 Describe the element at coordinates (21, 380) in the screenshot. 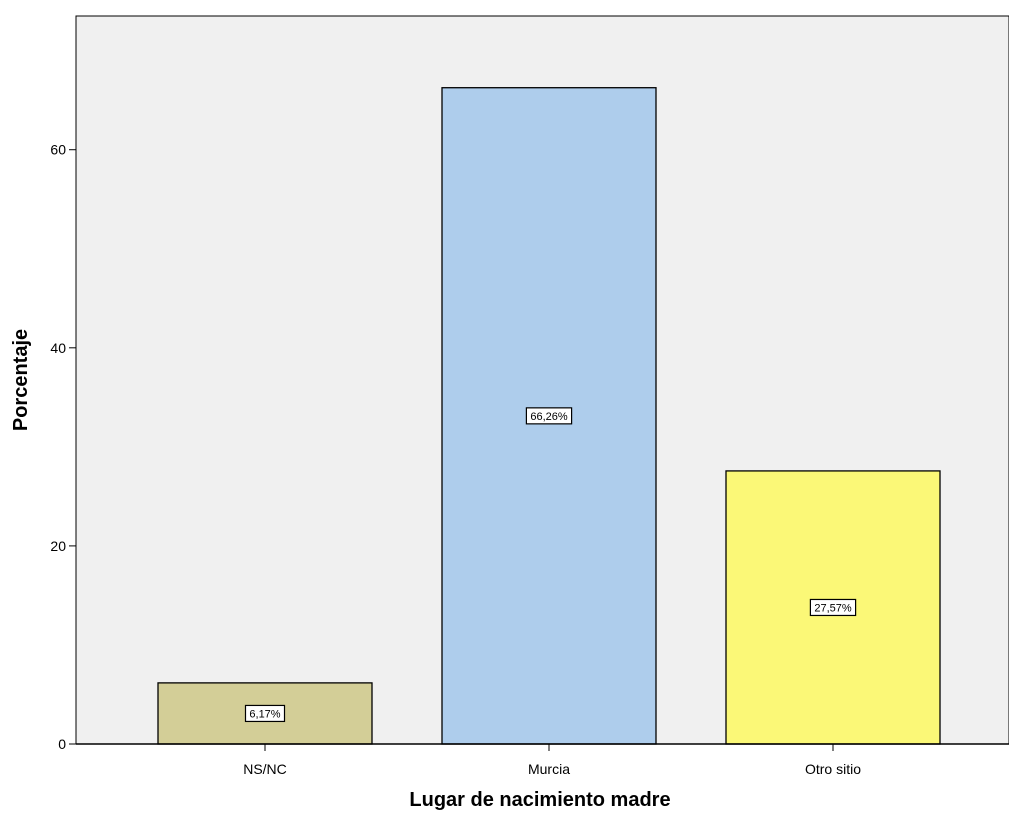

I see `y-axis-title: Porcentaje` at that location.